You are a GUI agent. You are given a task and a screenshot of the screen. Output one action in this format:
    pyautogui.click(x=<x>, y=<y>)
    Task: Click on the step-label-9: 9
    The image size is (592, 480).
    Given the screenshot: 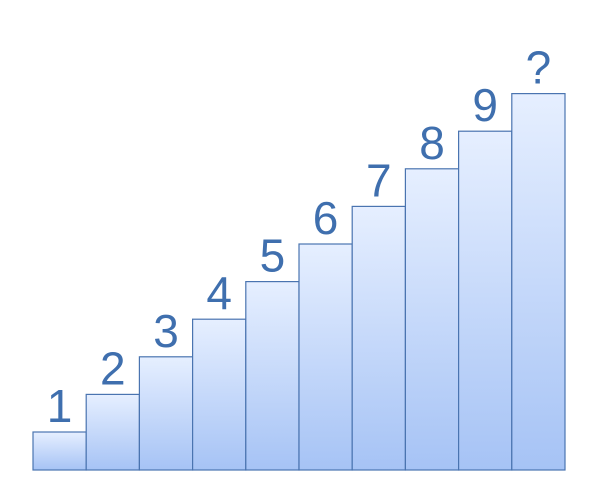 What is the action you would take?
    pyautogui.click(x=485, y=105)
    